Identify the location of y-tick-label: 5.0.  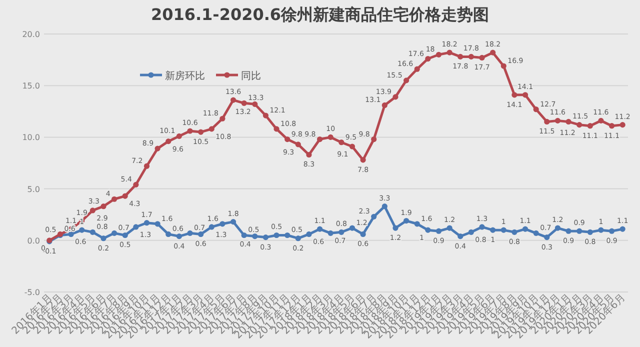
(33, 189).